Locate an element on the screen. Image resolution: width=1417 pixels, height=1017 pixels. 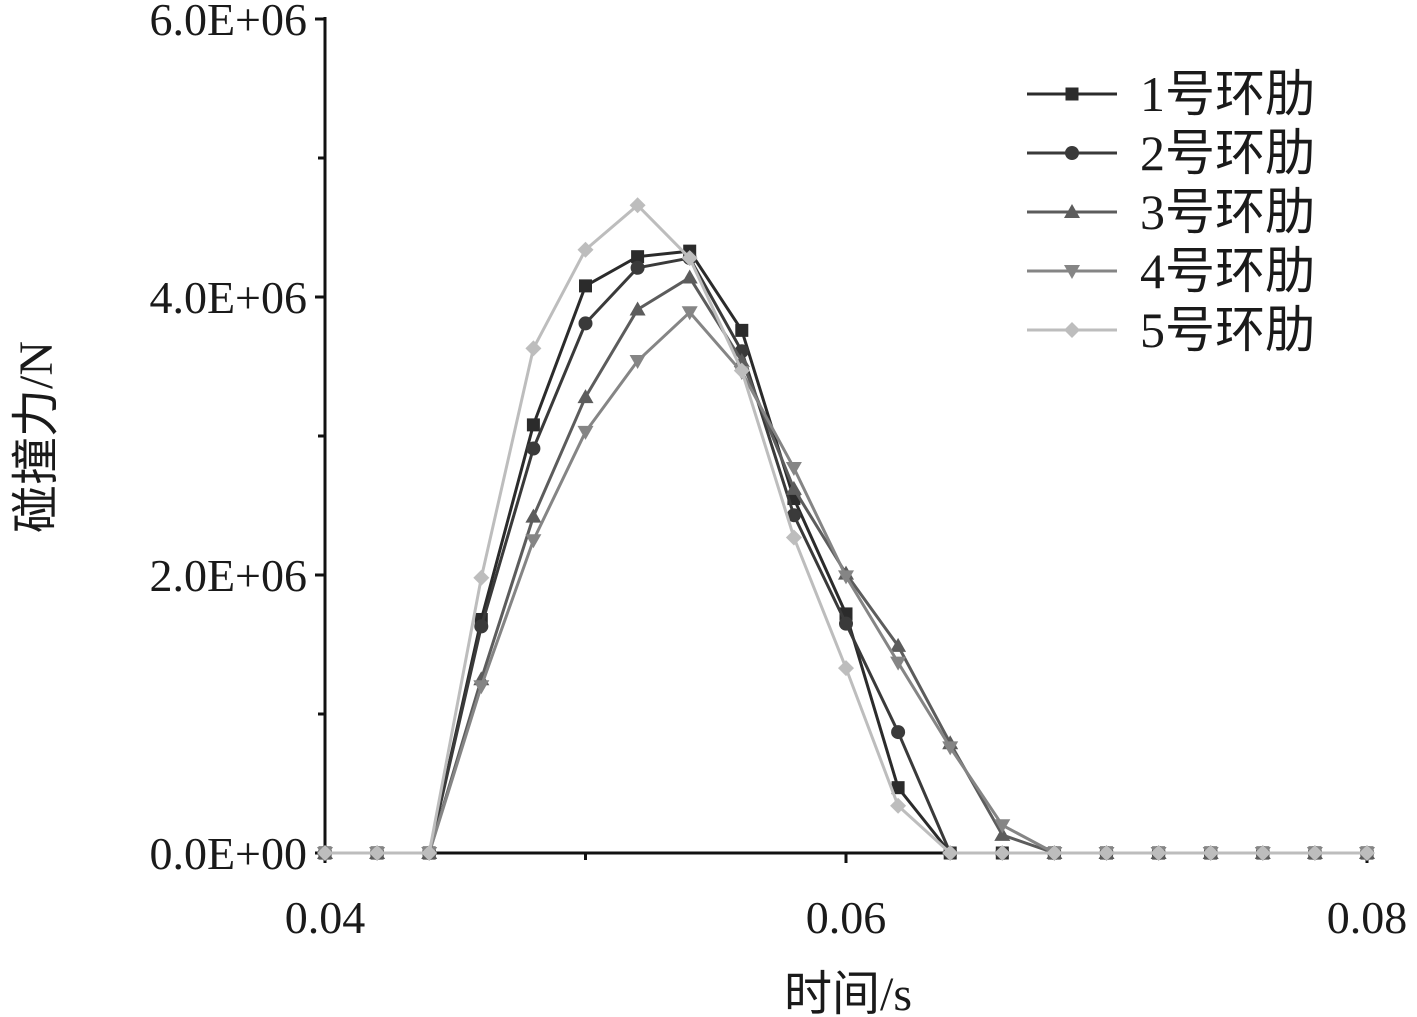
legend-label: 2号环肋 is located at coordinates (1227, 153).